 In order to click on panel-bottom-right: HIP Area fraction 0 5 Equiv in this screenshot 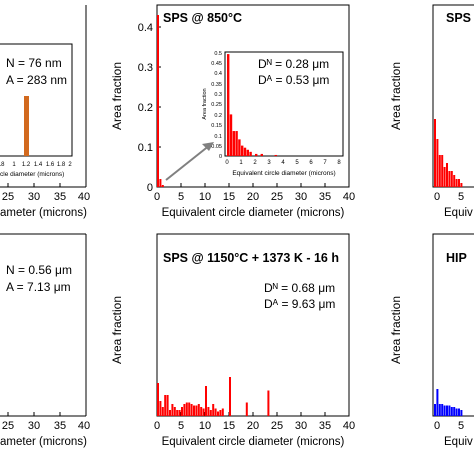, I will do `click(431, 340)`.